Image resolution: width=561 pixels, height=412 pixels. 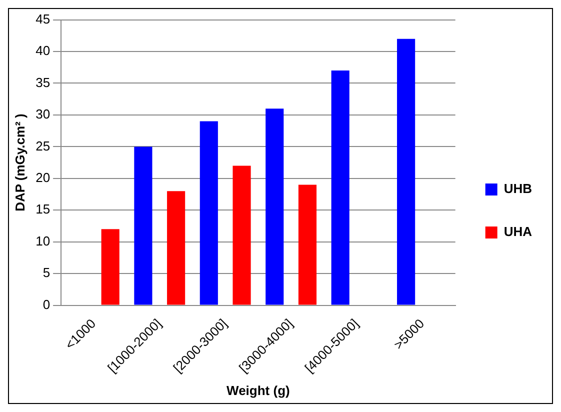 I want to click on y-tick-label: 40, so click(x=43, y=50).